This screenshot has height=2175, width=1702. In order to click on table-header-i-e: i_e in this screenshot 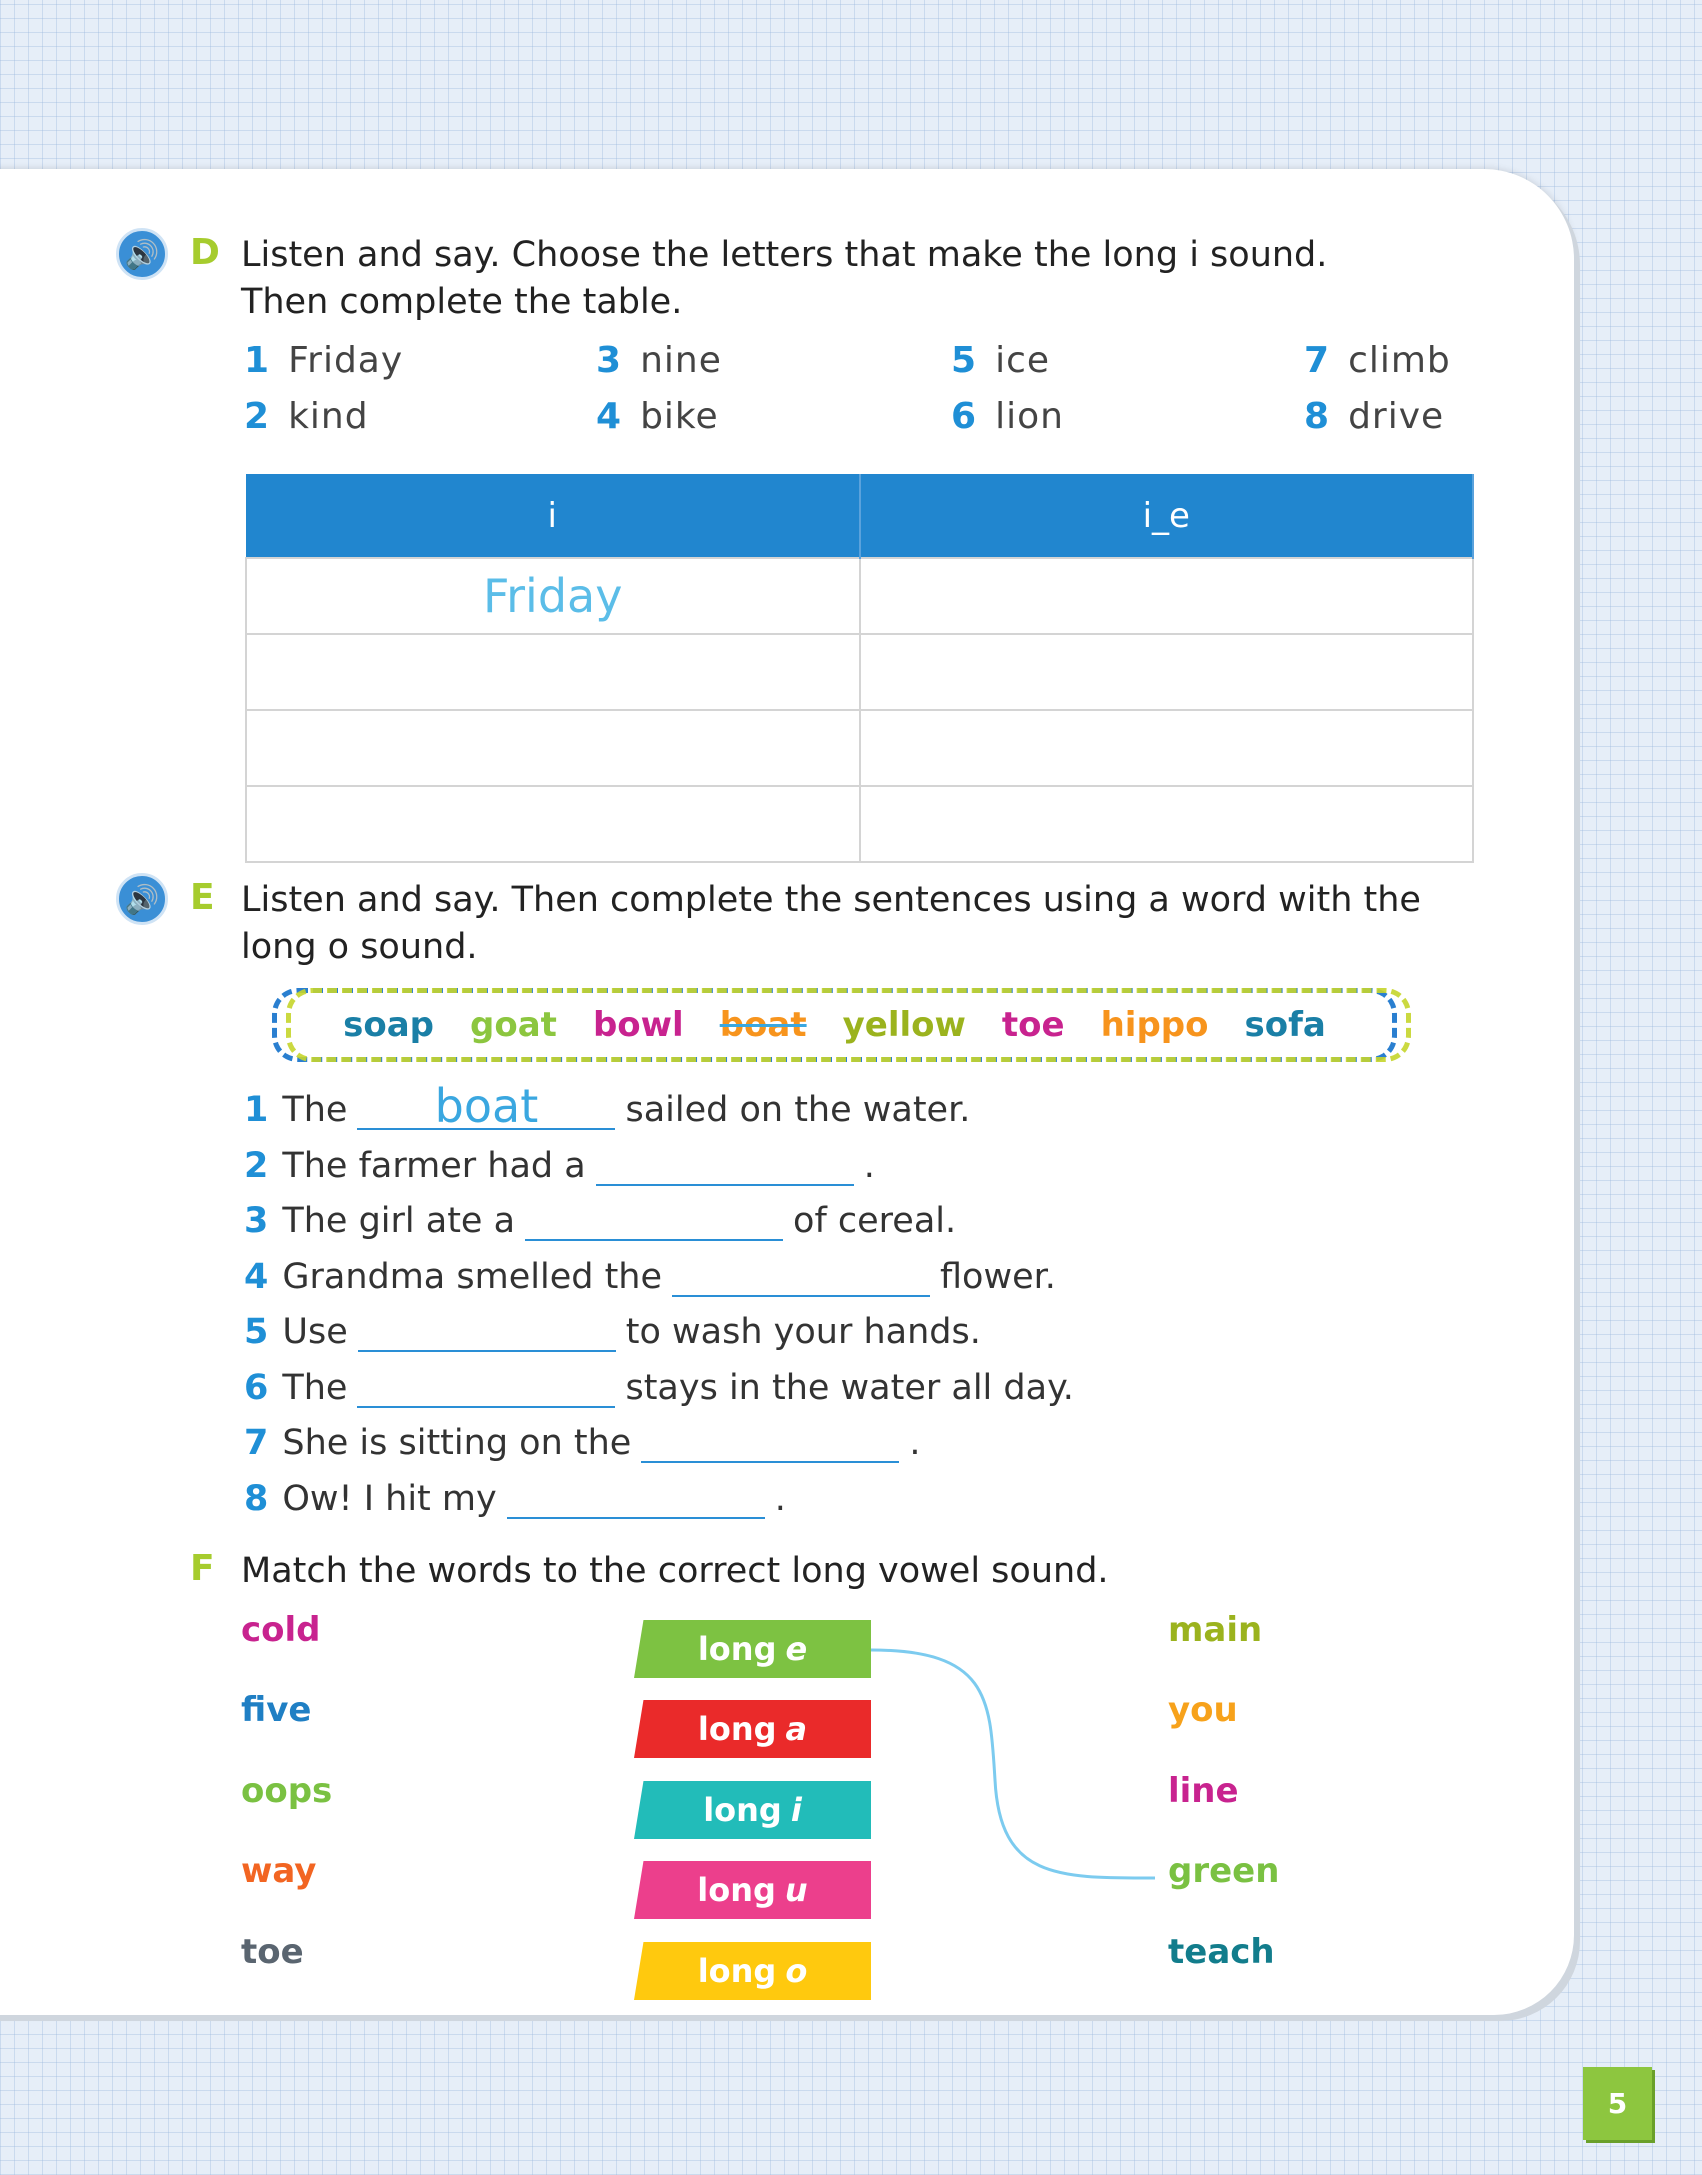, I will do `click(1166, 516)`.